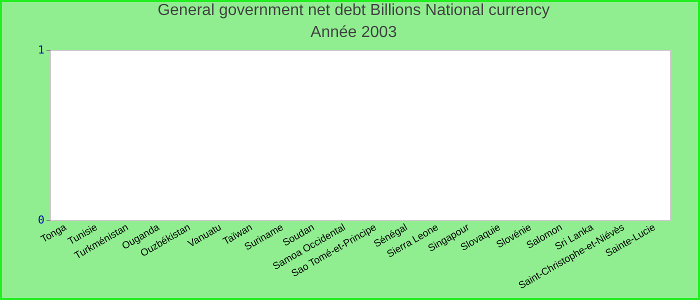 Image resolution: width=700 pixels, height=300 pixels. Describe the element at coordinates (353, 32) in the screenshot. I see `chart-subtitle: Année 2003` at that location.